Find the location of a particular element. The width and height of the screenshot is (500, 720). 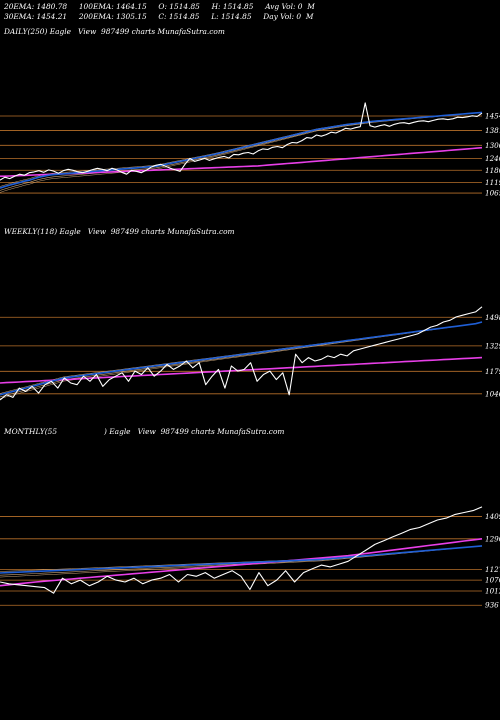

daily-level-label: 1240 is located at coordinates (492, 158).